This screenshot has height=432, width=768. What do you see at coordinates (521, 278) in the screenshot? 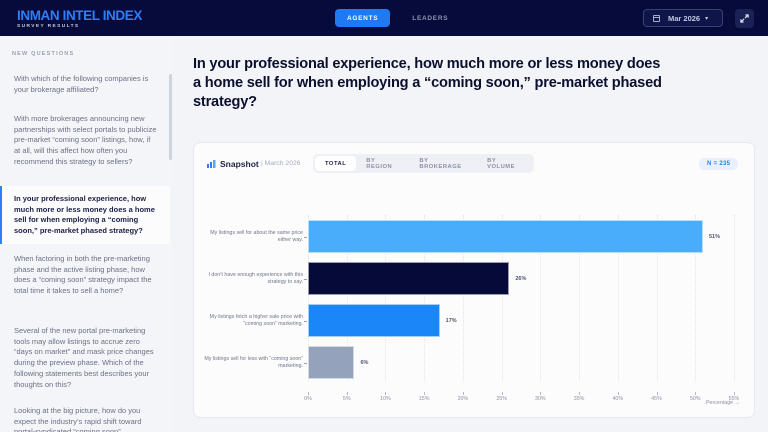
I see `bar-value-label: 26%` at bounding box center [521, 278].